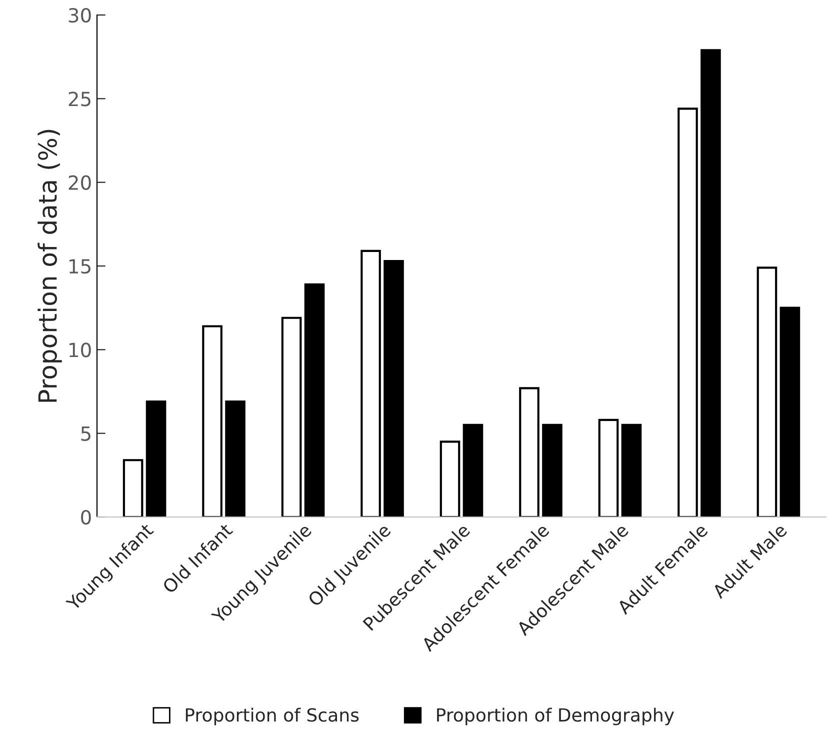 The height and width of the screenshot is (749, 828). Describe the element at coordinates (272, 717) in the screenshot. I see `legend-label: Proportion of Scans` at that location.